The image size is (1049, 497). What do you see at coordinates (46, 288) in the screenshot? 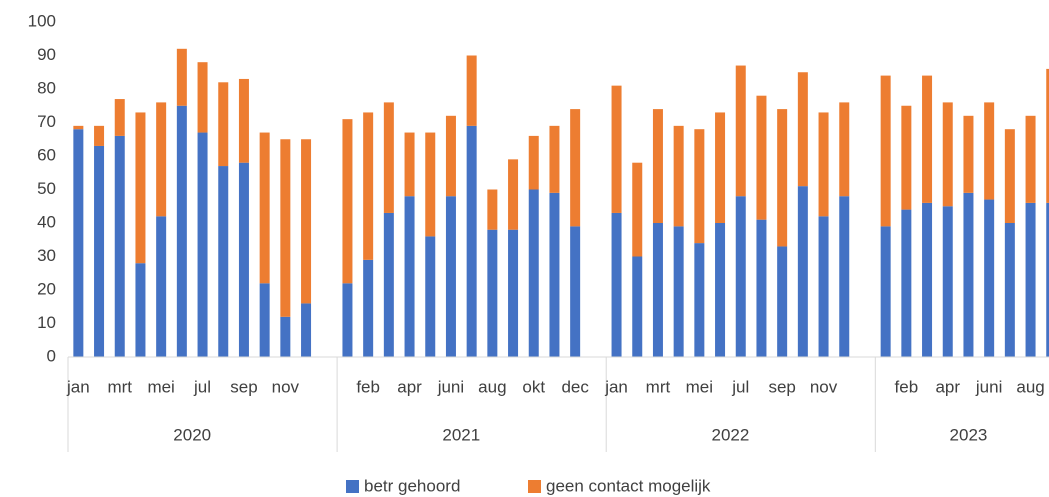
I see `y-tick-label: 20` at bounding box center [46, 288].